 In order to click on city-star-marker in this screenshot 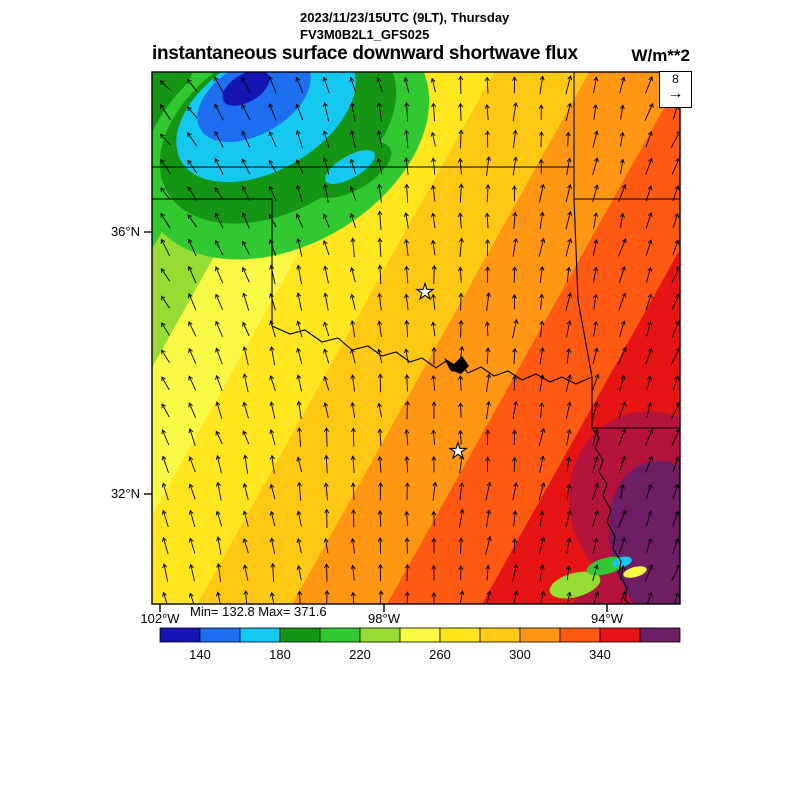, I will do `click(458, 450)`.